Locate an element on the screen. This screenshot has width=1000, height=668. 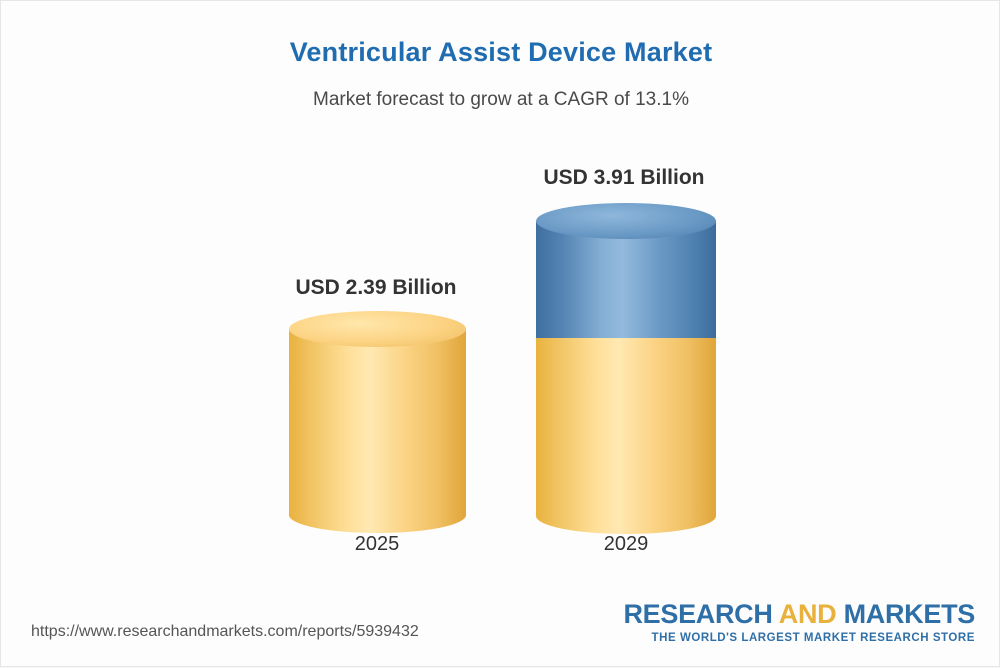
value-label-2029: USD 3.91 Billion is located at coordinates (624, 177).